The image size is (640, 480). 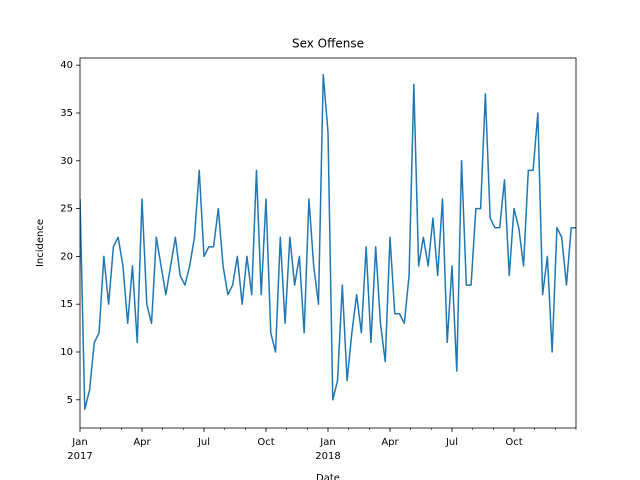 I want to click on x-axis-label: Date, so click(x=328, y=476).